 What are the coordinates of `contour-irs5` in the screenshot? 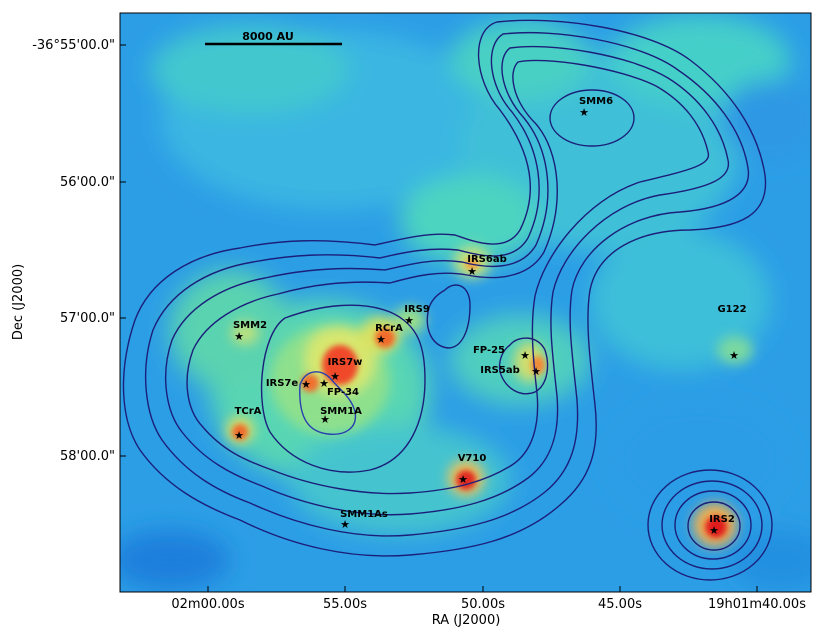 It's located at (523, 366).